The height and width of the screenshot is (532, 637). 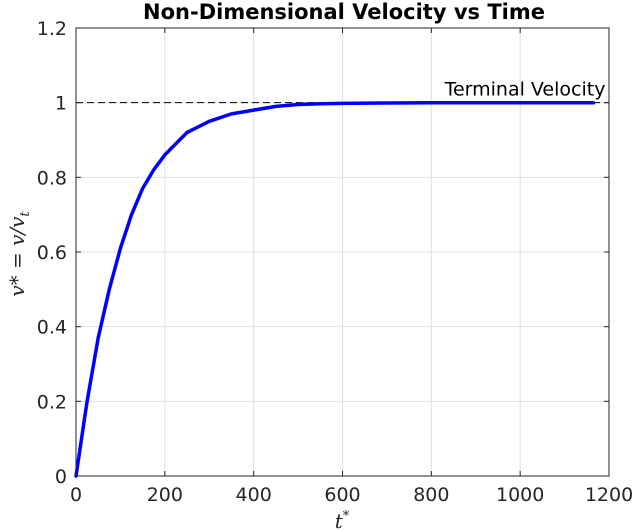 What do you see at coordinates (76, 495) in the screenshot?
I see `x-tick-label: 0` at bounding box center [76, 495].